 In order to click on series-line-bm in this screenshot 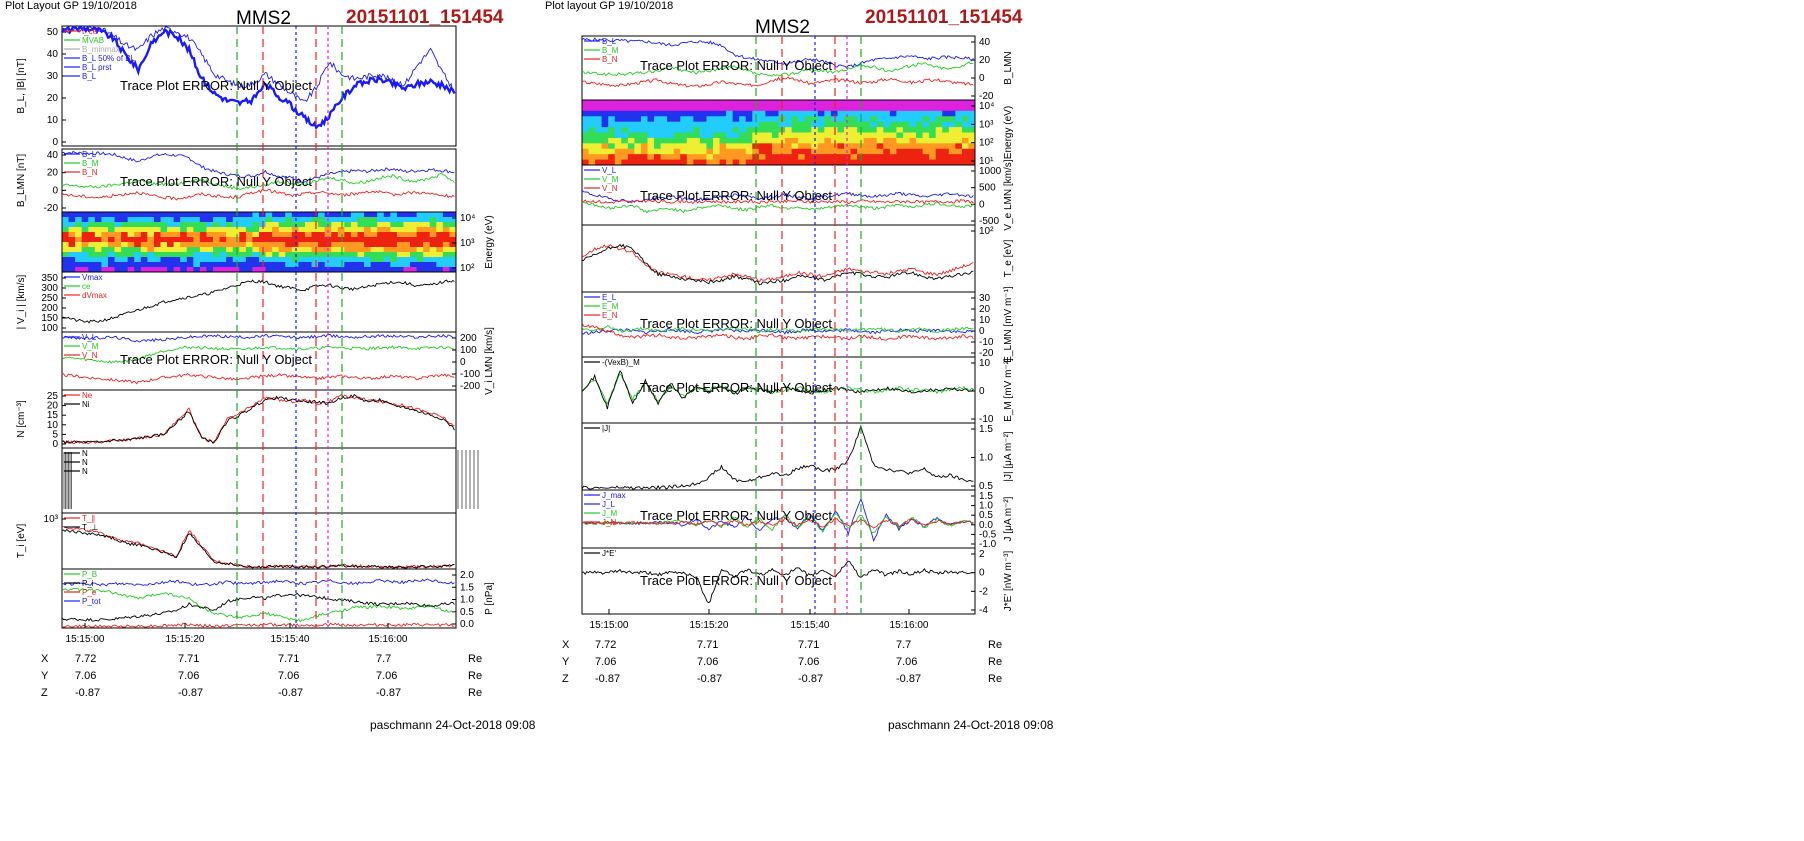, I will do `click(258, 182)`.